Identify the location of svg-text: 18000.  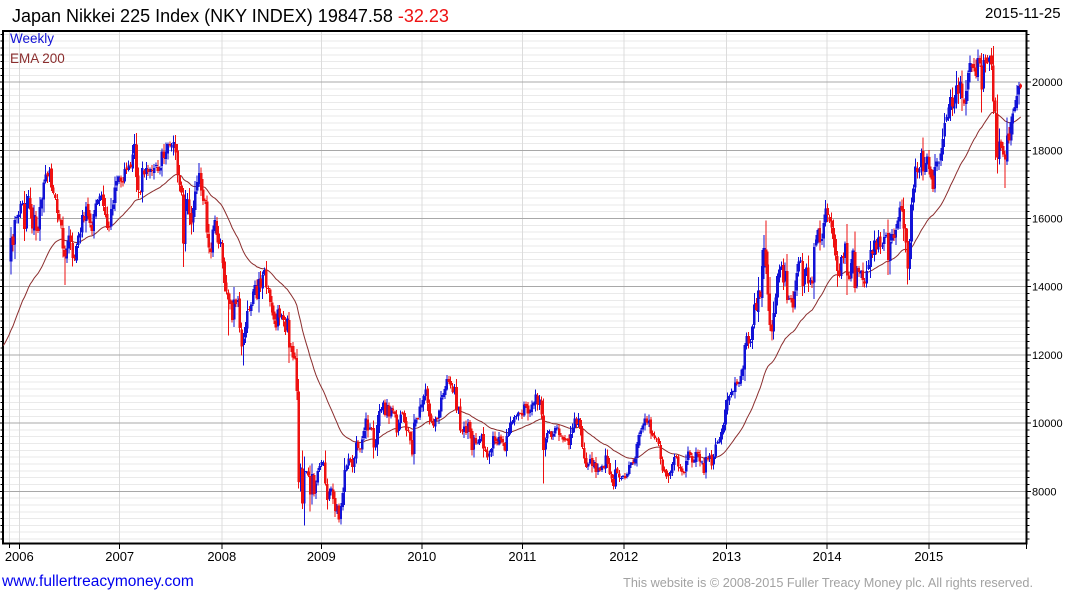
(1047, 151).